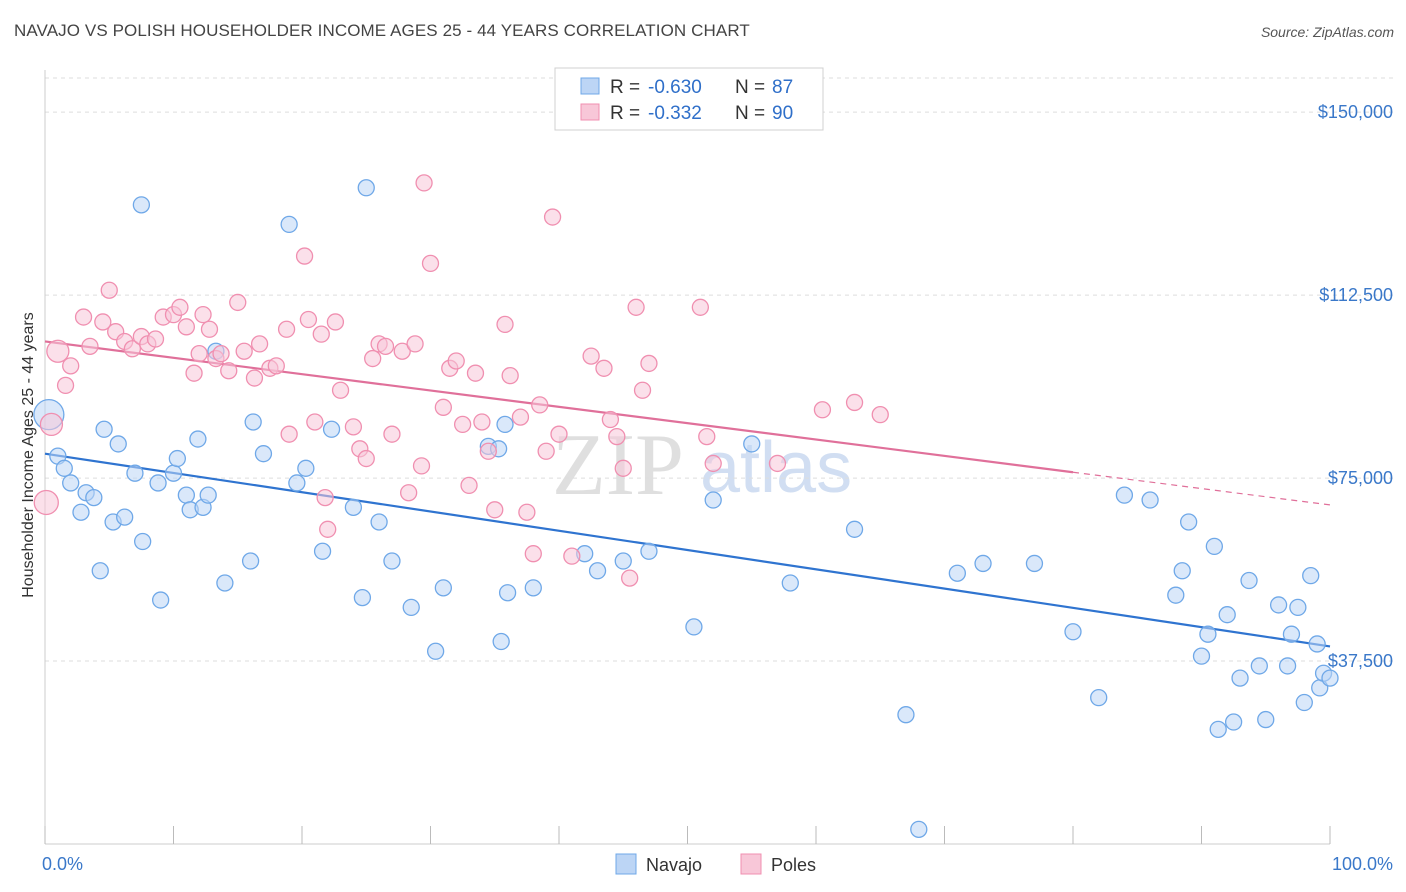 This screenshot has width=1406, height=892. What do you see at coordinates (782, 87) in the screenshot?
I see `legend-n-value-navajo: 87` at bounding box center [782, 87].